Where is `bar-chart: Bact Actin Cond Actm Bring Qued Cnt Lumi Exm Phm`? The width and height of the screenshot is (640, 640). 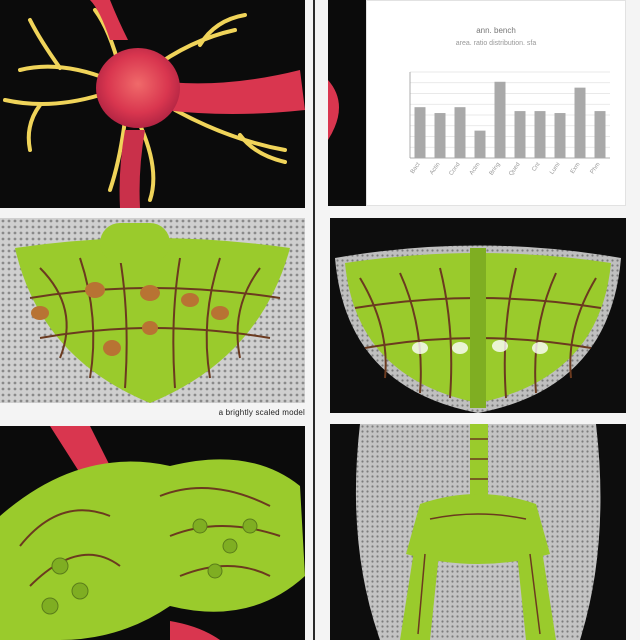 bar-chart: Bact Actin Cond Actm Bring Qued Cnt Lumi Exm Phm is located at coordinates (509, 124).